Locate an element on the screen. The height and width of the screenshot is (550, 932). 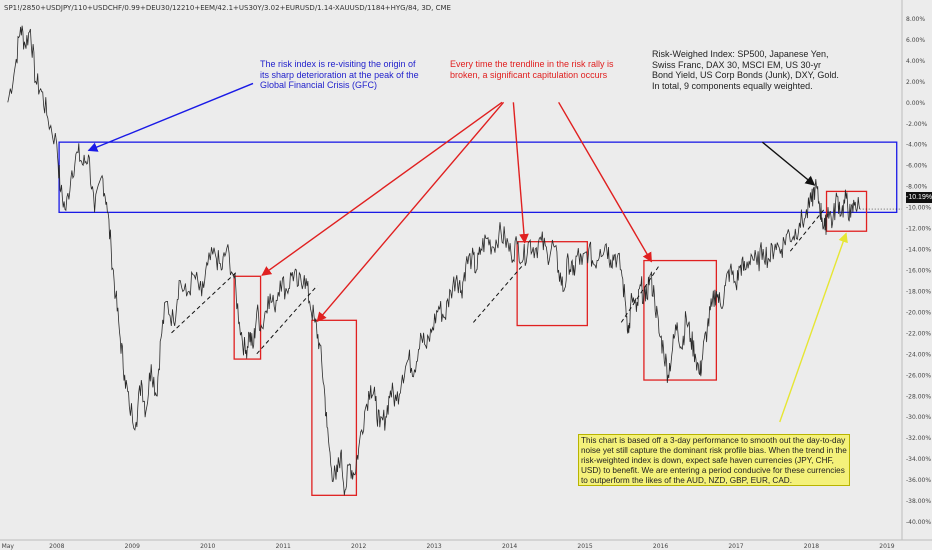
y-tick-label: -12.00% is located at coordinates (918, 229).